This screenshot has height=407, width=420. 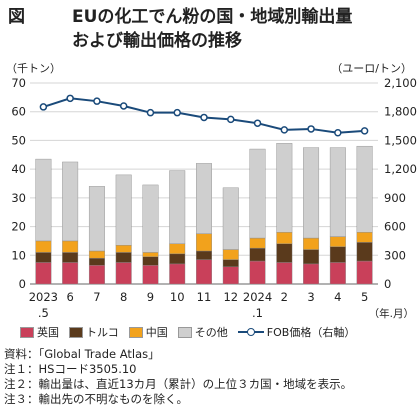 I want to click on x-tick-label: 2023, so click(x=43, y=297).